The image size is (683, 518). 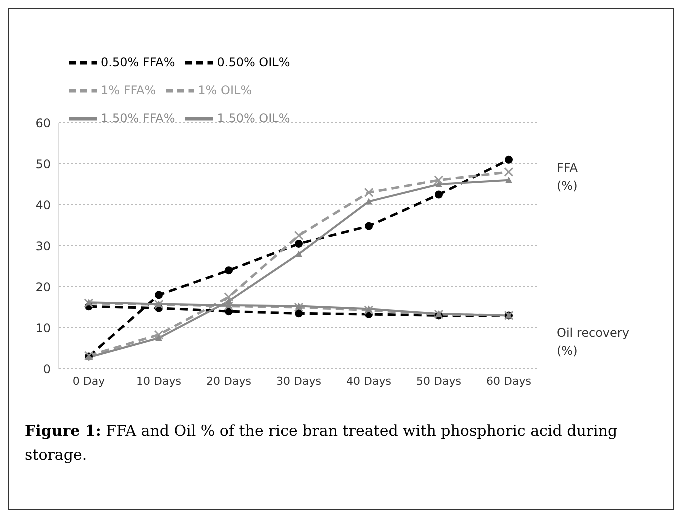 What do you see at coordinates (567, 177) in the screenshot?
I see `text: FFA (%)` at bounding box center [567, 177].